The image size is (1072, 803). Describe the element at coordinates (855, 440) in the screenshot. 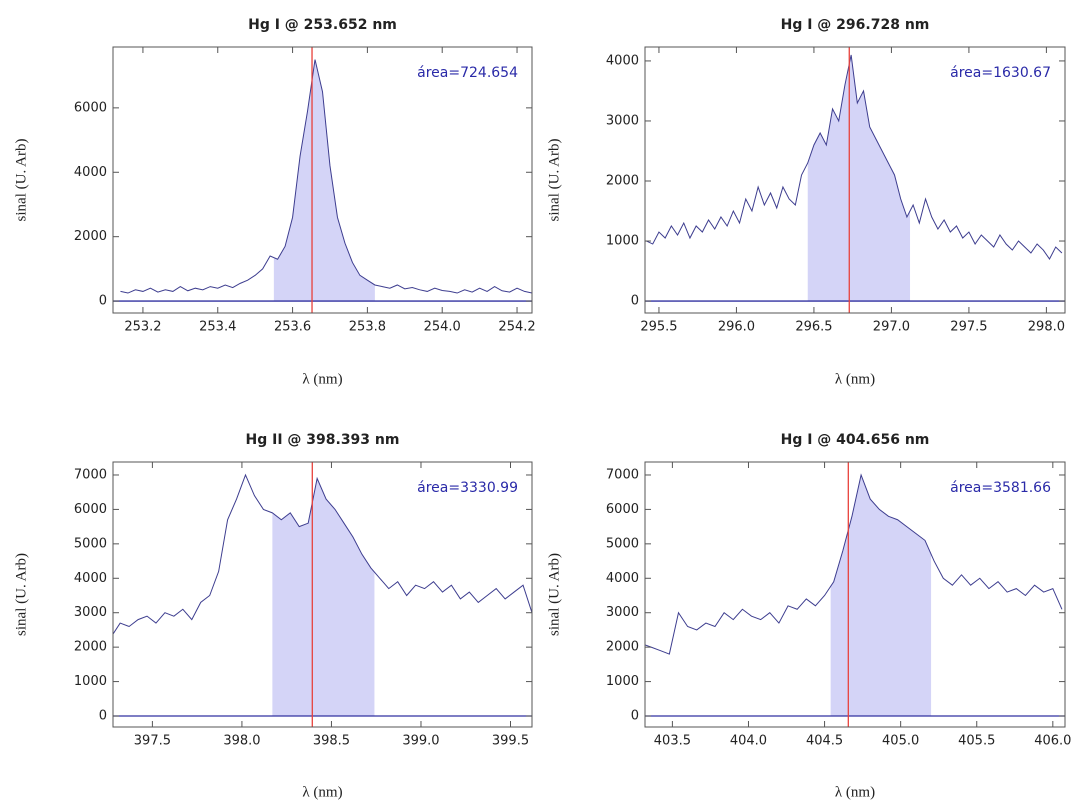

I see `chart-title: Hg I @ 404.656 nm` at that location.